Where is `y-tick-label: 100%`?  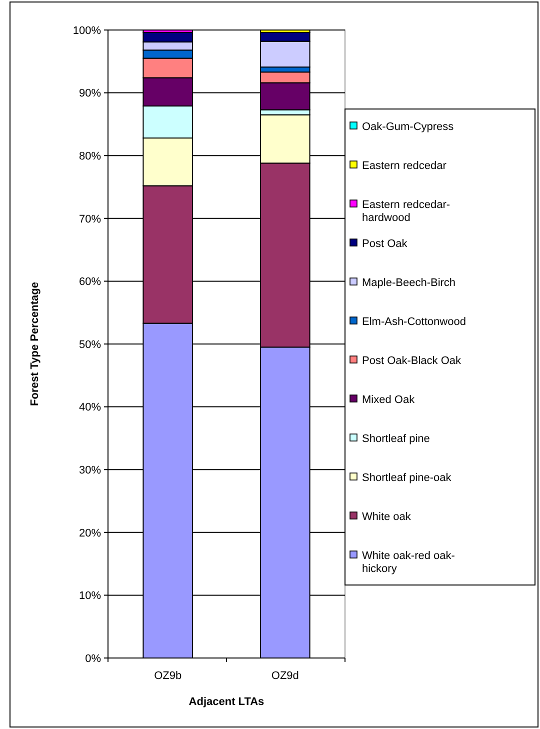 y-tick-label: 100% is located at coordinates (87, 30).